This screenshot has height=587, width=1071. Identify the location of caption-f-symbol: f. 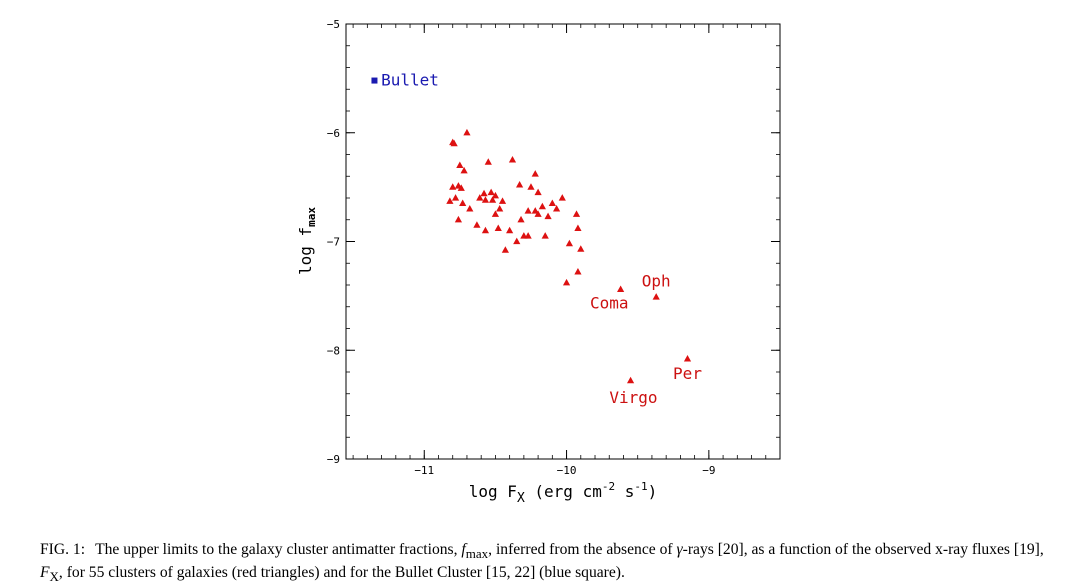
(463, 549).